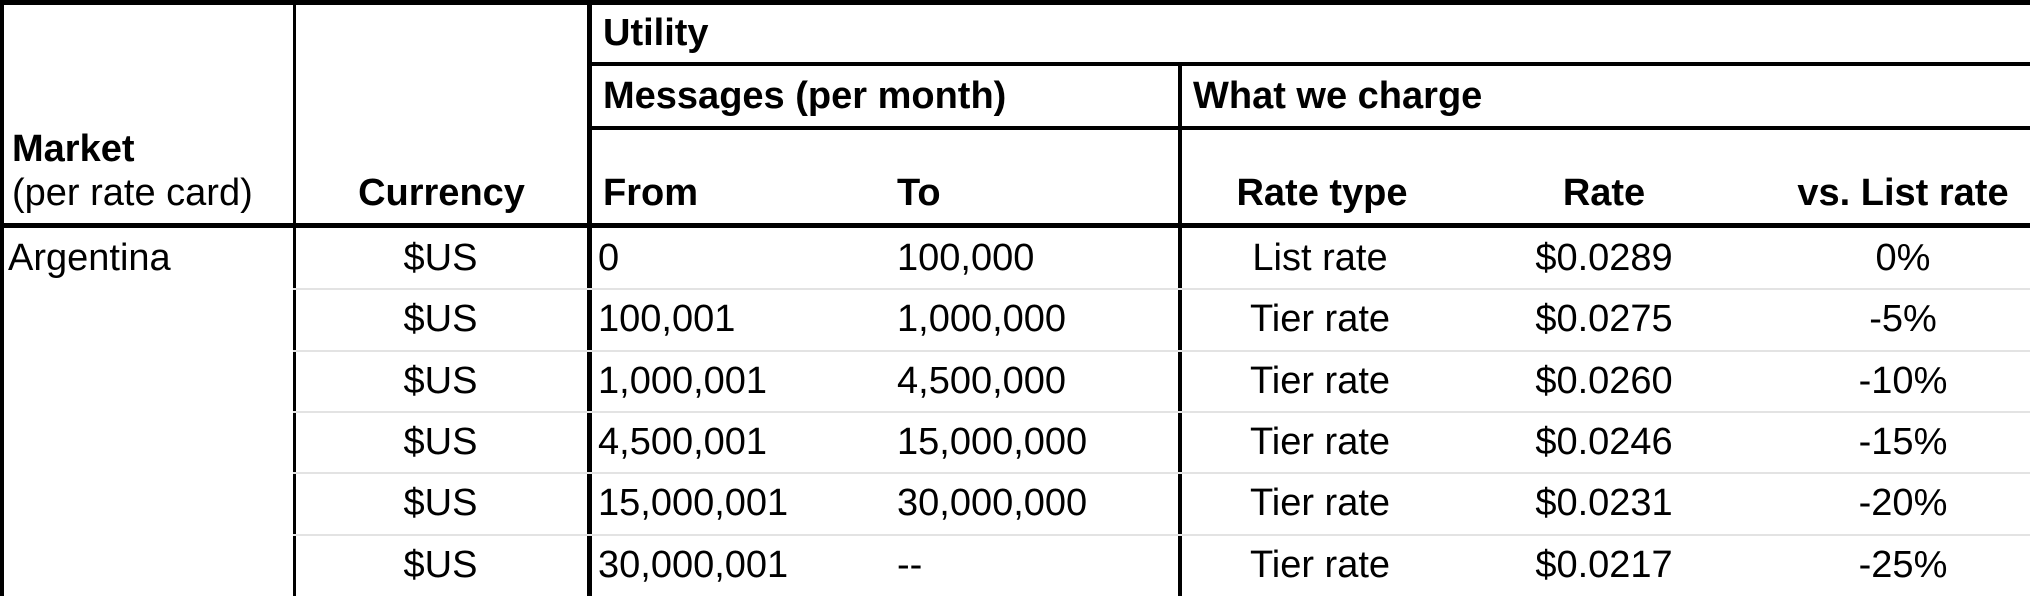 The image size is (2030, 596). Describe the element at coordinates (683, 442) in the screenshot. I see `cell-from: 4,500,001` at that location.